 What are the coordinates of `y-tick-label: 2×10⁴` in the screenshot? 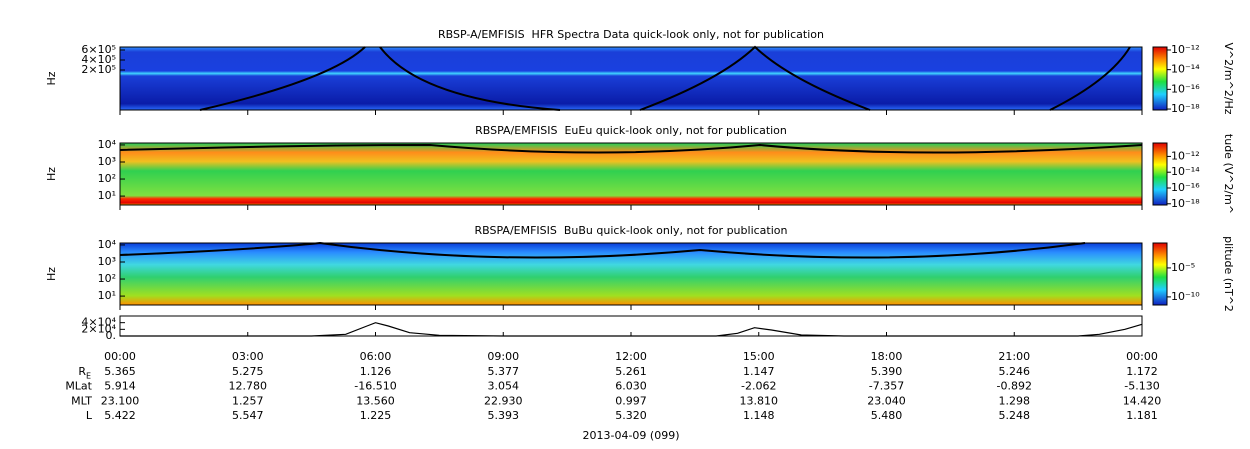 It's located at (98, 328).